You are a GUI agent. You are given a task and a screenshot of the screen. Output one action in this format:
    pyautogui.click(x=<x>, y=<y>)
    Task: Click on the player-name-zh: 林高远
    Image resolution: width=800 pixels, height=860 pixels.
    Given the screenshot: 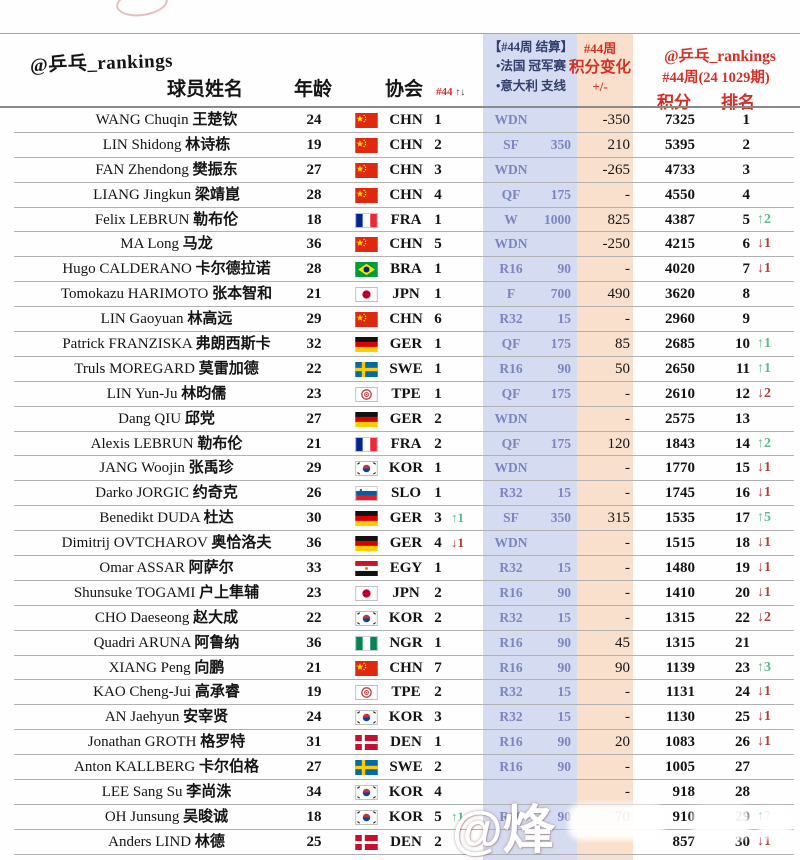 What is the action you would take?
    pyautogui.click(x=210, y=319)
    